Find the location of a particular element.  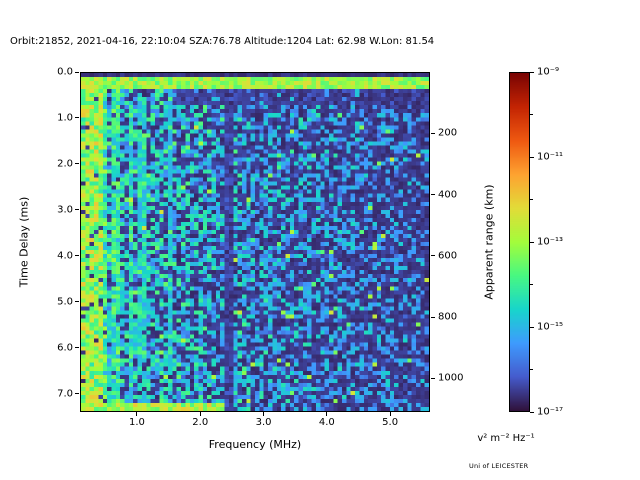

y-tick-label: 3.0 is located at coordinates (65, 210).